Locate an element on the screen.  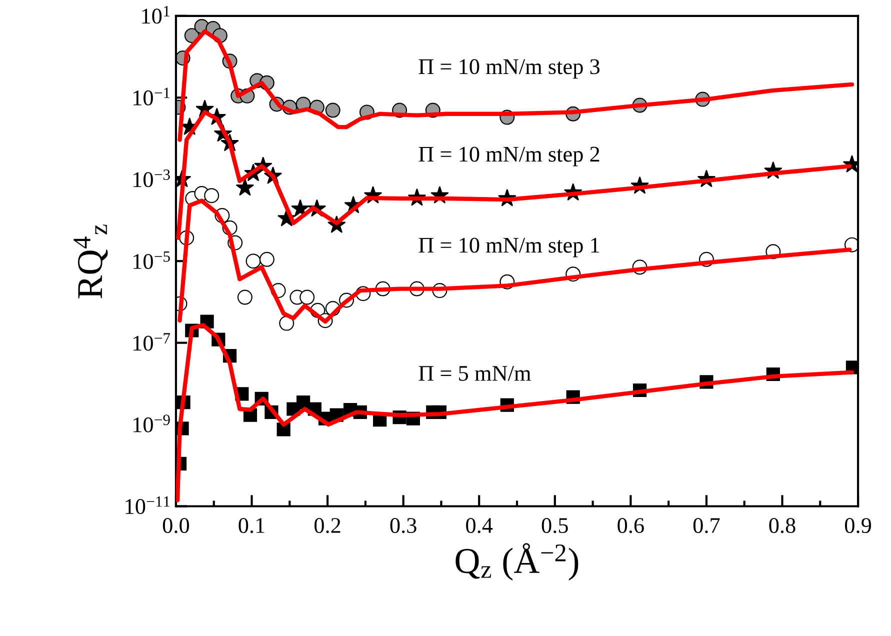
series-label: Π = 10 mN/m step 1 is located at coordinates (509, 248).